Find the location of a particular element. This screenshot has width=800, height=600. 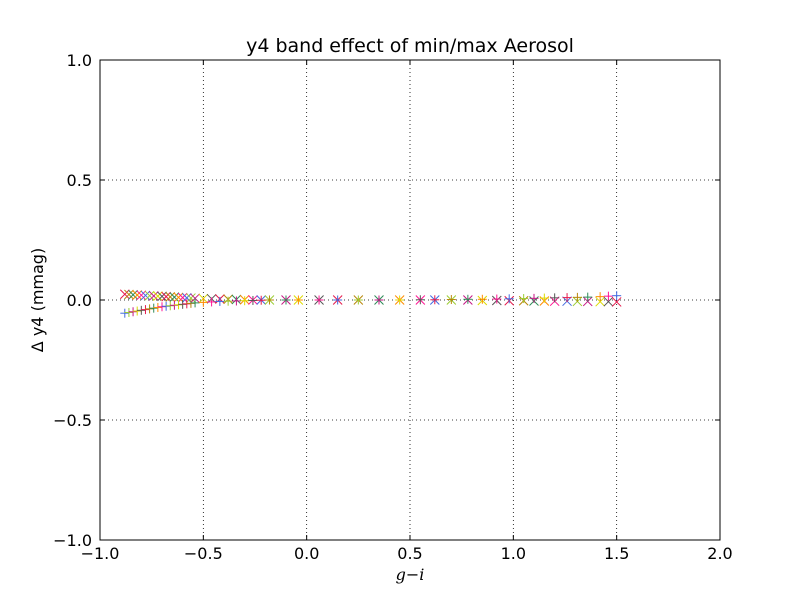

y-tick-label: −0.5 is located at coordinates (72, 420).